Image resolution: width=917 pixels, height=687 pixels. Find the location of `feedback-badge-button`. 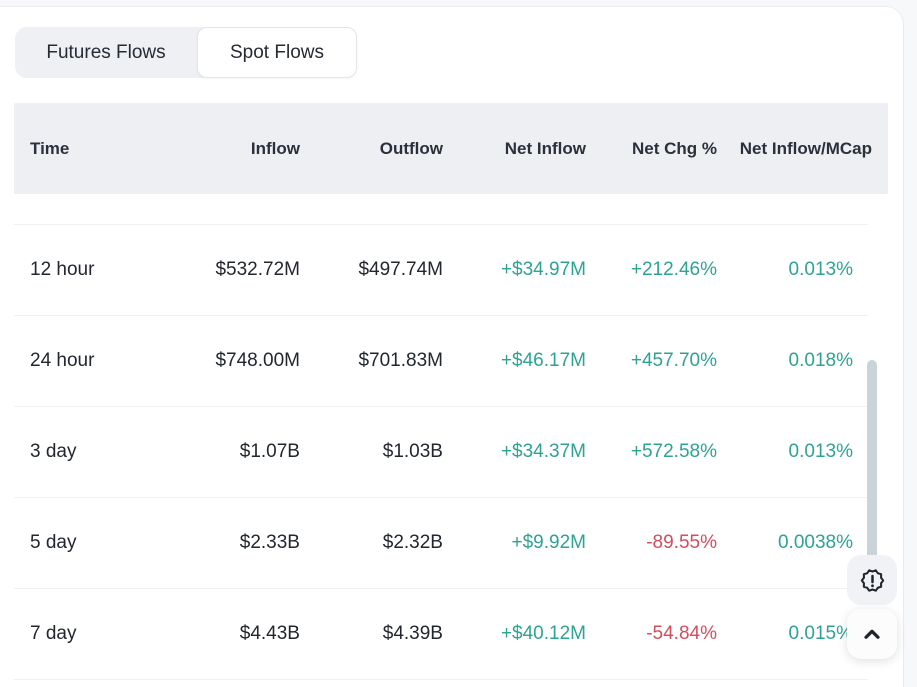

feedback-badge-button is located at coordinates (872, 580).